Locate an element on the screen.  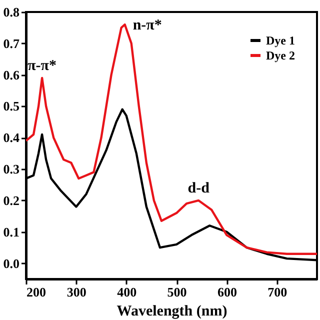
y-tick-label: 0.5 is located at coordinates (11, 106).